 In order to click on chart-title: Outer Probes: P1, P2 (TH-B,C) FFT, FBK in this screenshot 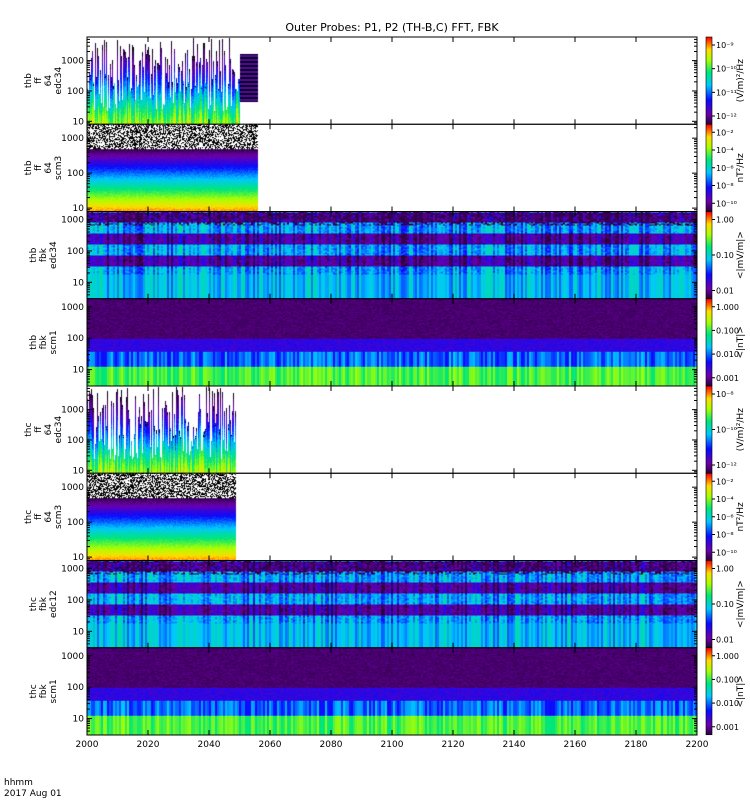, I will do `click(392, 27)`.